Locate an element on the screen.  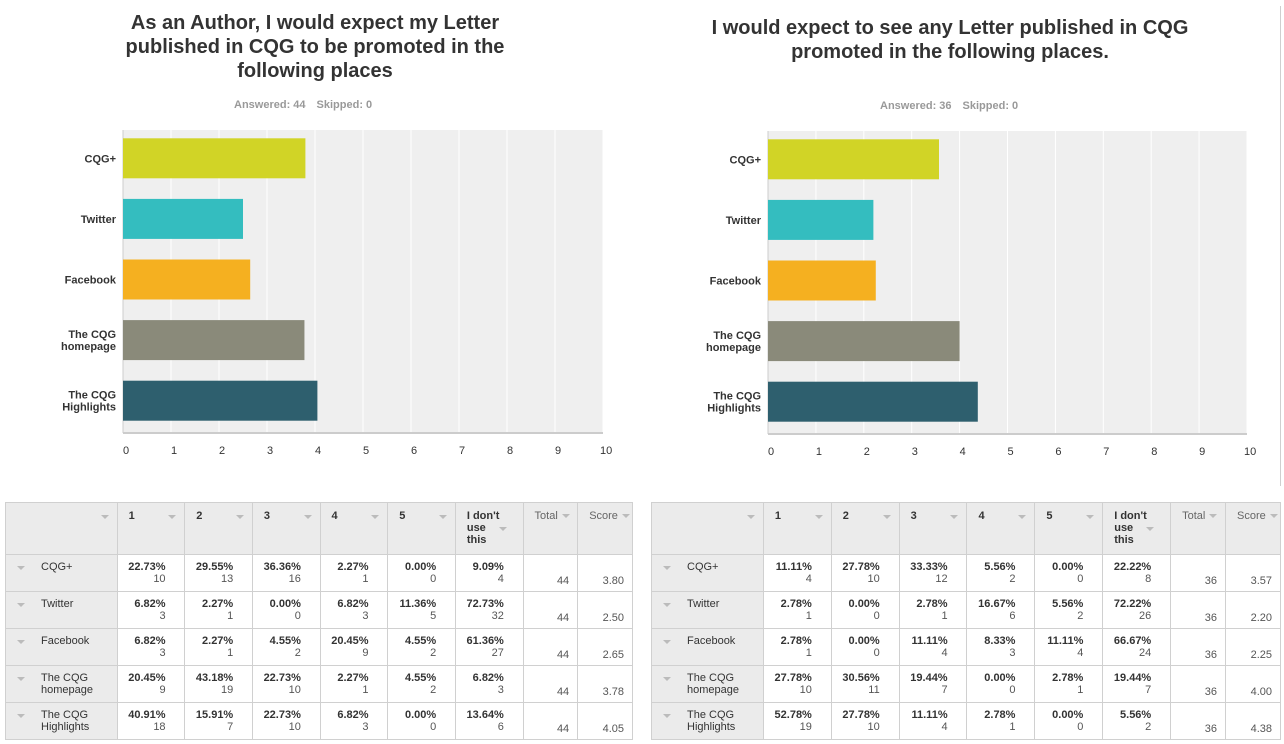
row-label: The CQG homepage is located at coordinates (61, 684).